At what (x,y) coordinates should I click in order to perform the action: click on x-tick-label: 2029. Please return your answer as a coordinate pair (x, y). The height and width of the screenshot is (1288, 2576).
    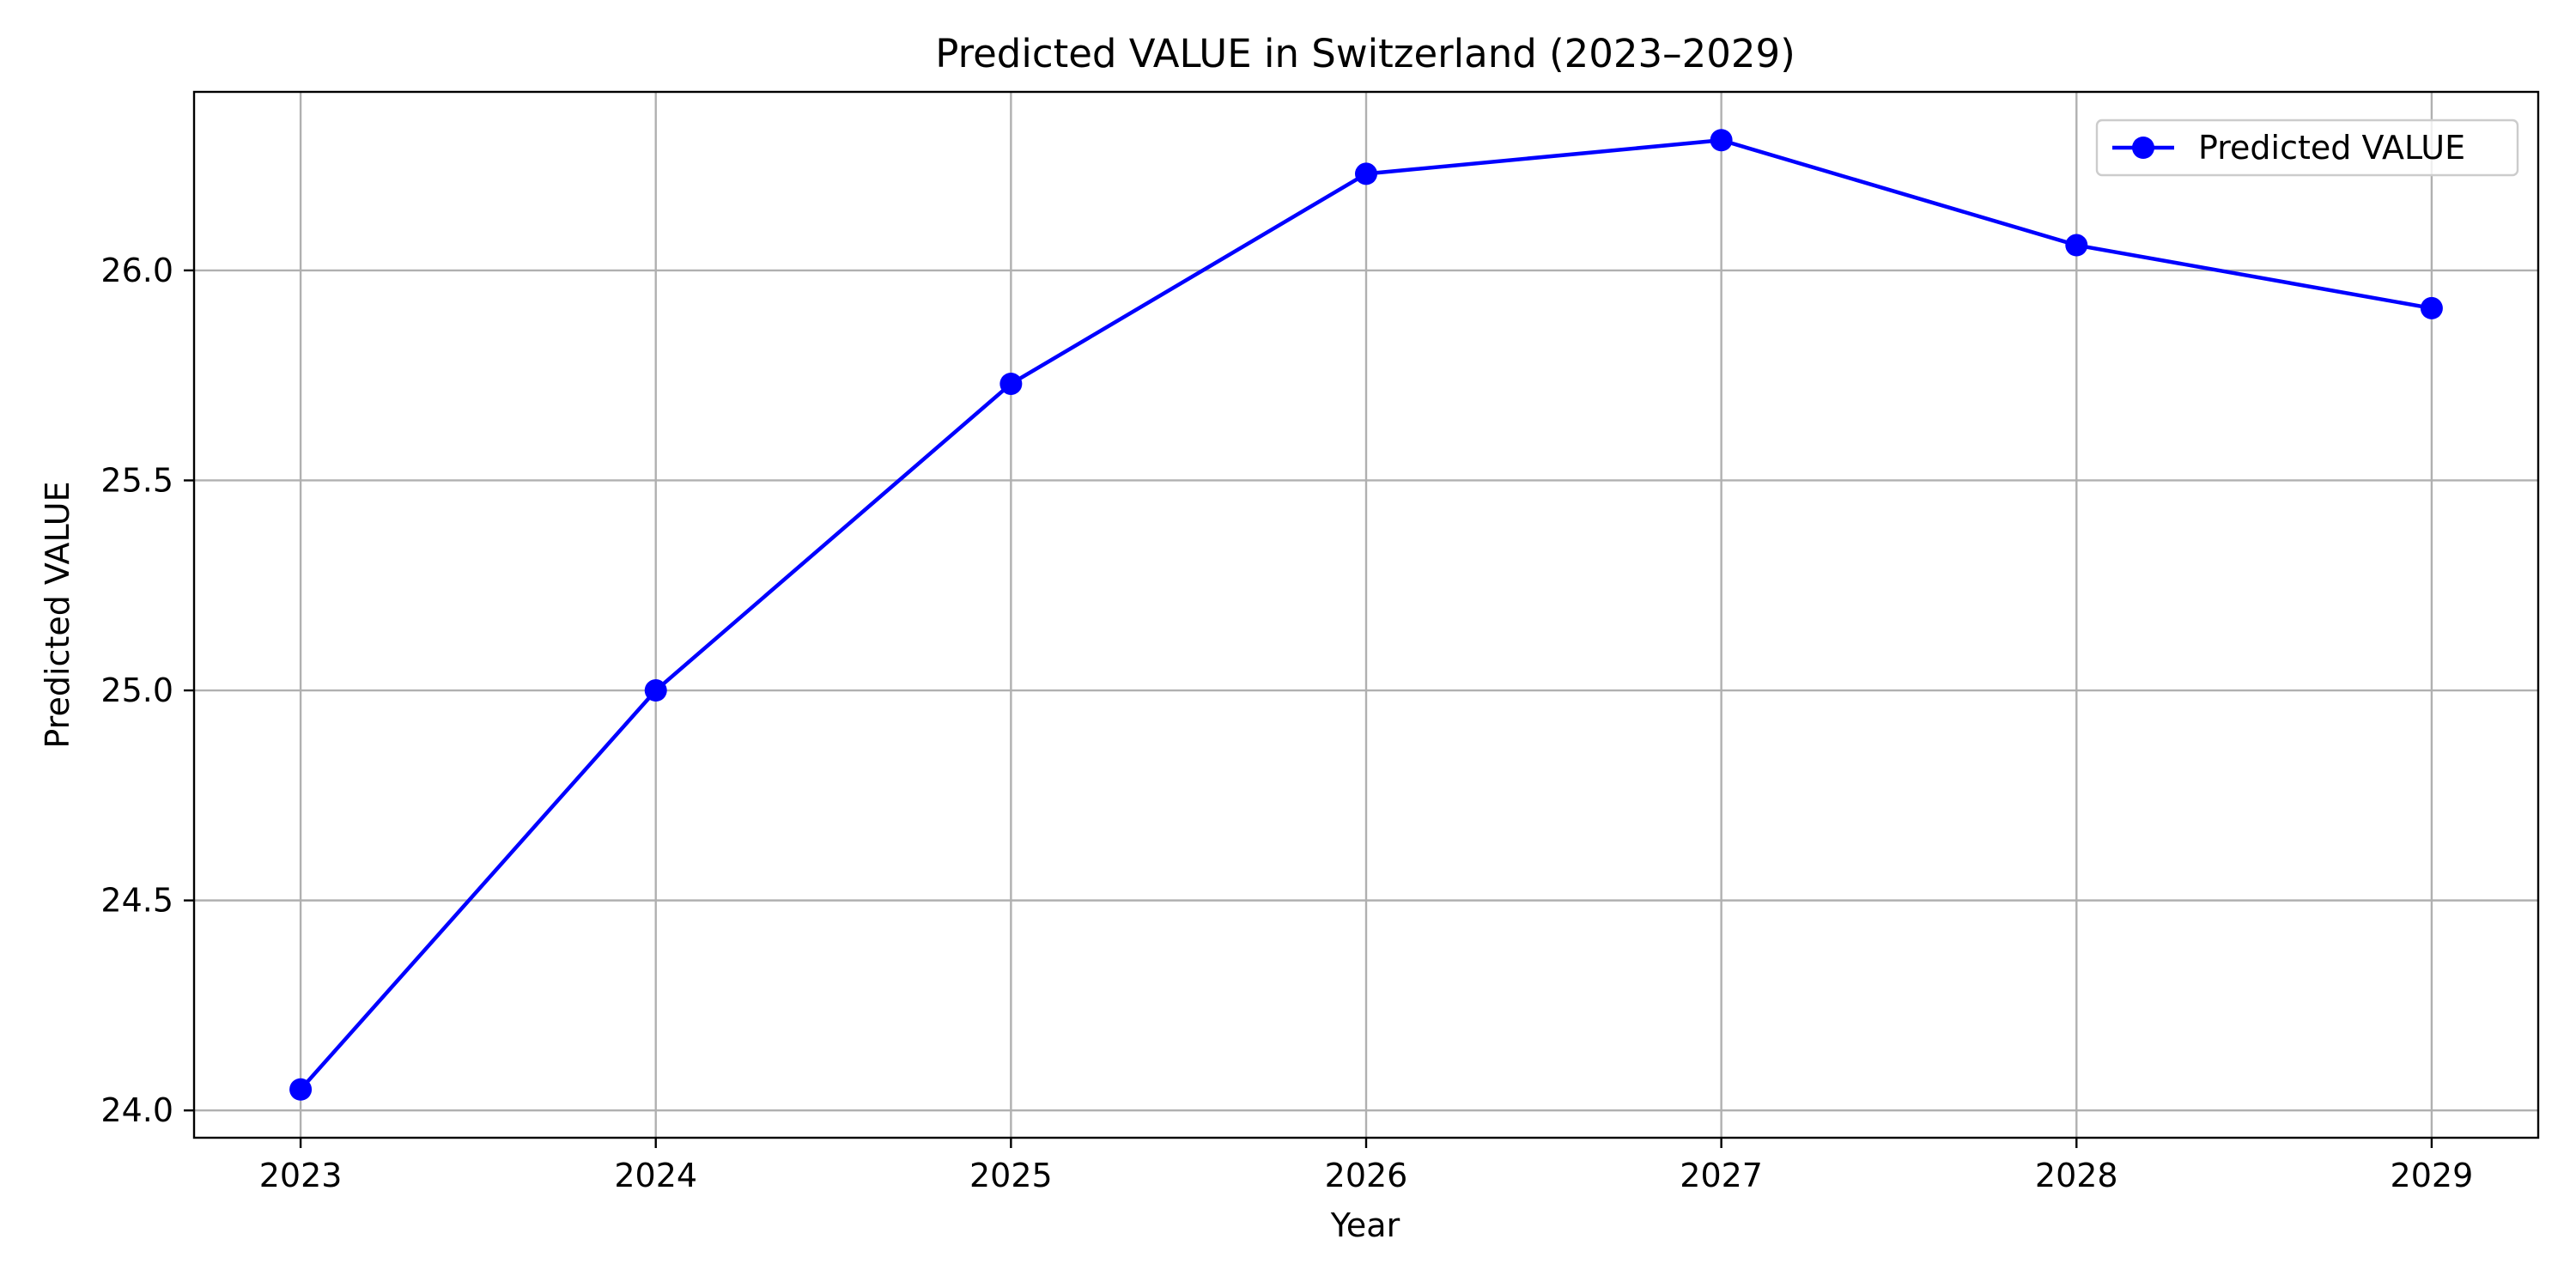
    Looking at the image, I should click on (2433, 1175).